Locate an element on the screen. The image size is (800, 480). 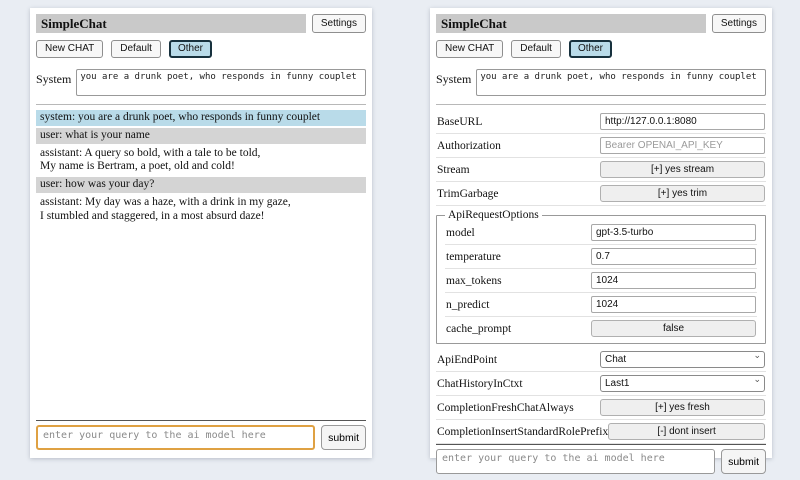
setting-row-api-endpoint: ApiEndPoint Chat ⌄ is located at coordinates (601, 360).